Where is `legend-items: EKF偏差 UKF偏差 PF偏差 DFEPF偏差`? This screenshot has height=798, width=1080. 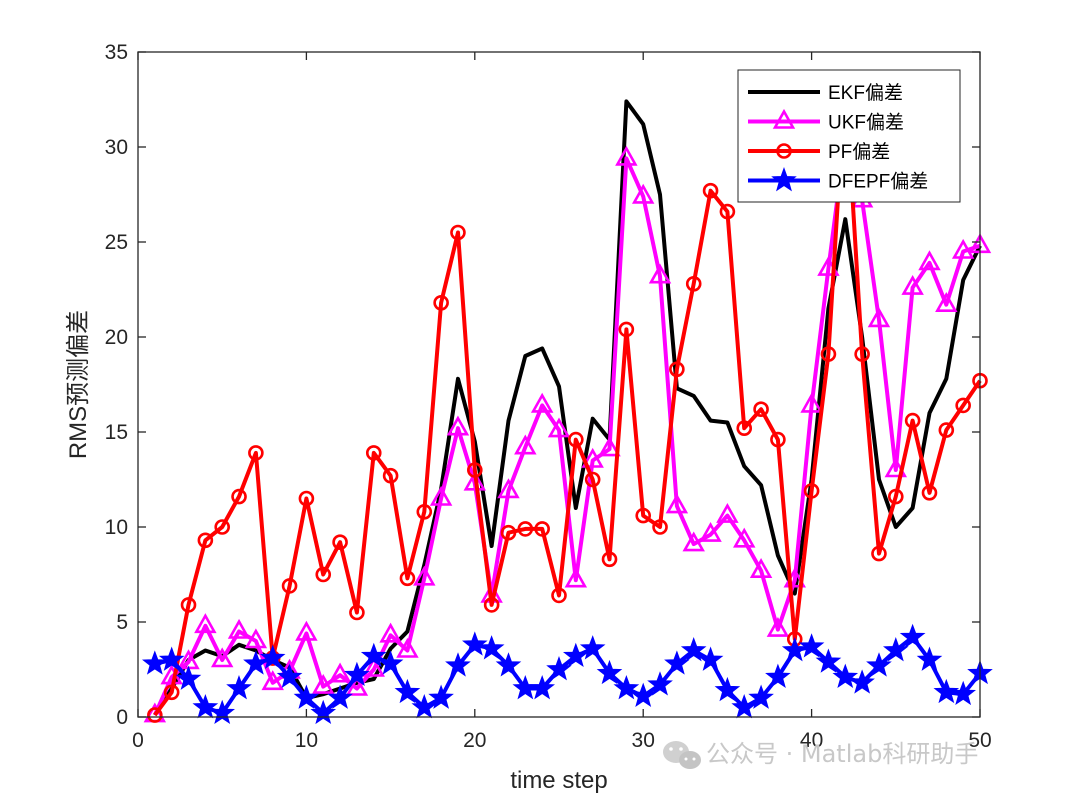
legend-items: EKF偏差 UKF偏差 PF偏差 DFEPF偏差 is located at coordinates (838, 137).